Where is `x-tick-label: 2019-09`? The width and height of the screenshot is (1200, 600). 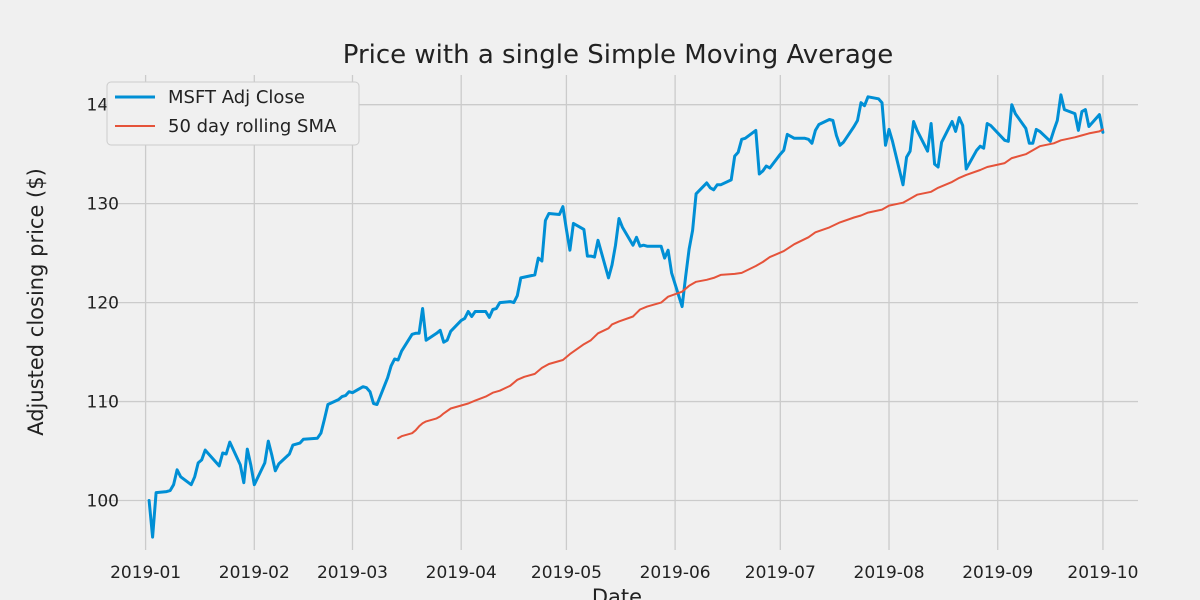 x-tick-label: 2019-09 is located at coordinates (997, 573).